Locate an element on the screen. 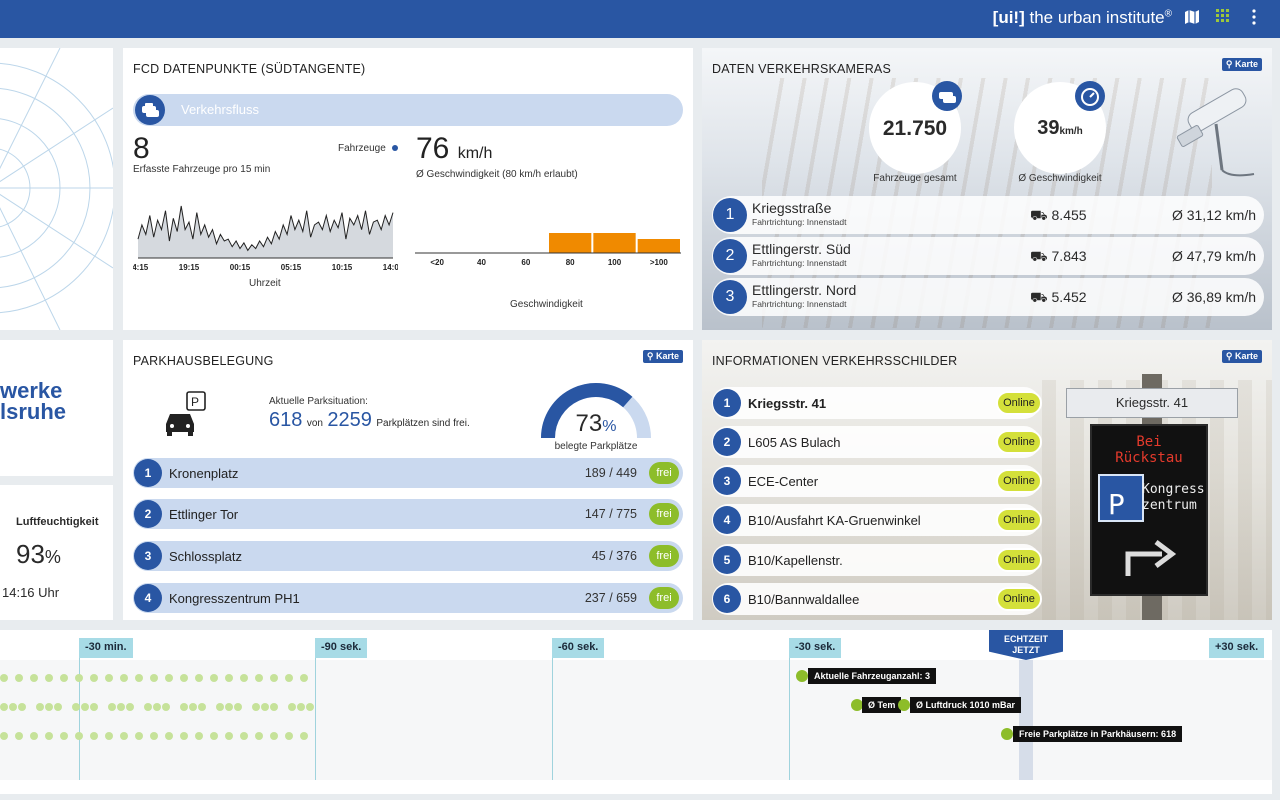 The image size is (1280, 800). turn-right-arrow-icon is located at coordinates (1151, 558).